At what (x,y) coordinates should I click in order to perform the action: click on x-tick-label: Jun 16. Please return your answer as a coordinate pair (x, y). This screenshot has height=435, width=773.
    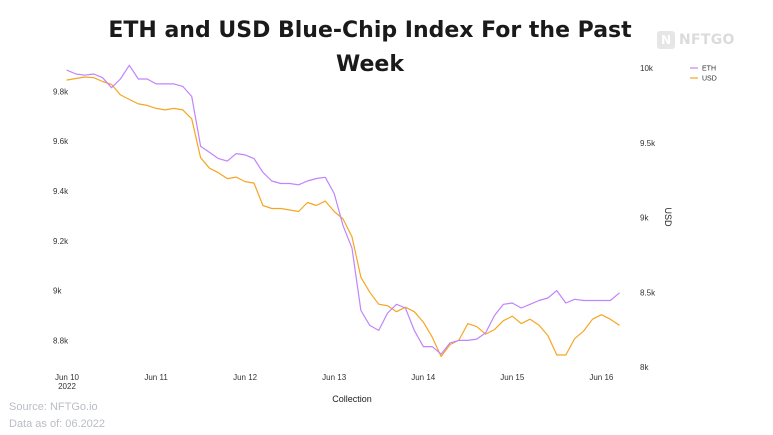
    Looking at the image, I should click on (601, 377).